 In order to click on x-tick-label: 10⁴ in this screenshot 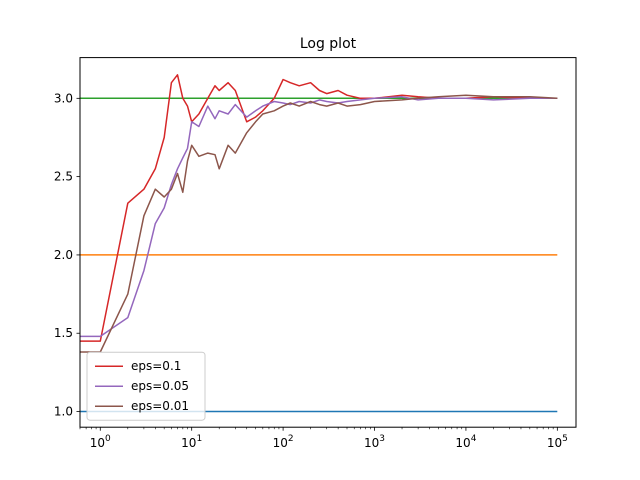, I will do `click(465, 442)`.